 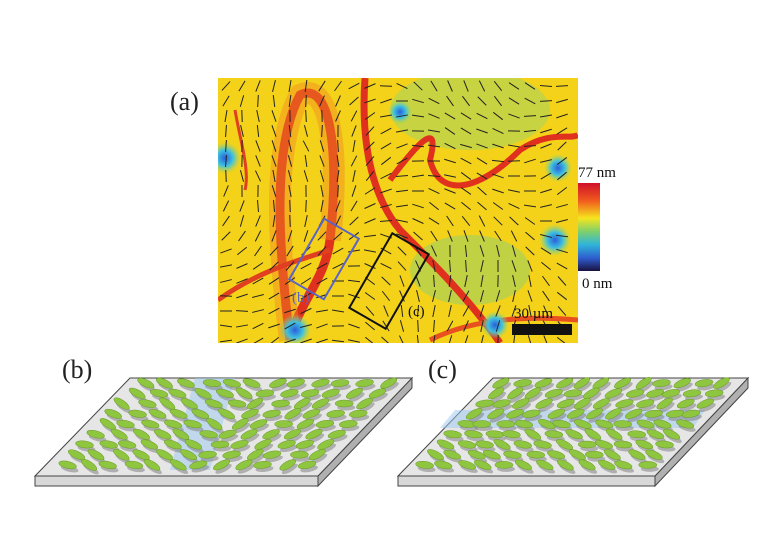 I want to click on colorbar-label: 0 nm, so click(x=597, y=284).